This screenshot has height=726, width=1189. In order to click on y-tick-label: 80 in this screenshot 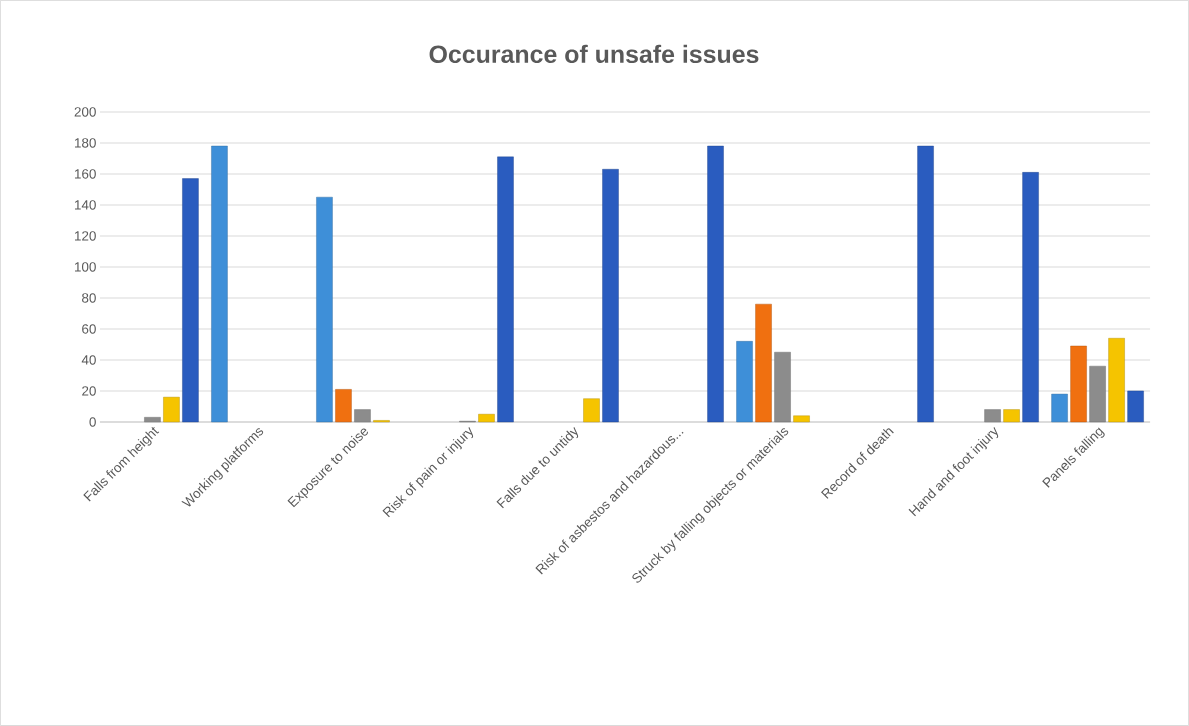, I will do `click(89, 298)`.